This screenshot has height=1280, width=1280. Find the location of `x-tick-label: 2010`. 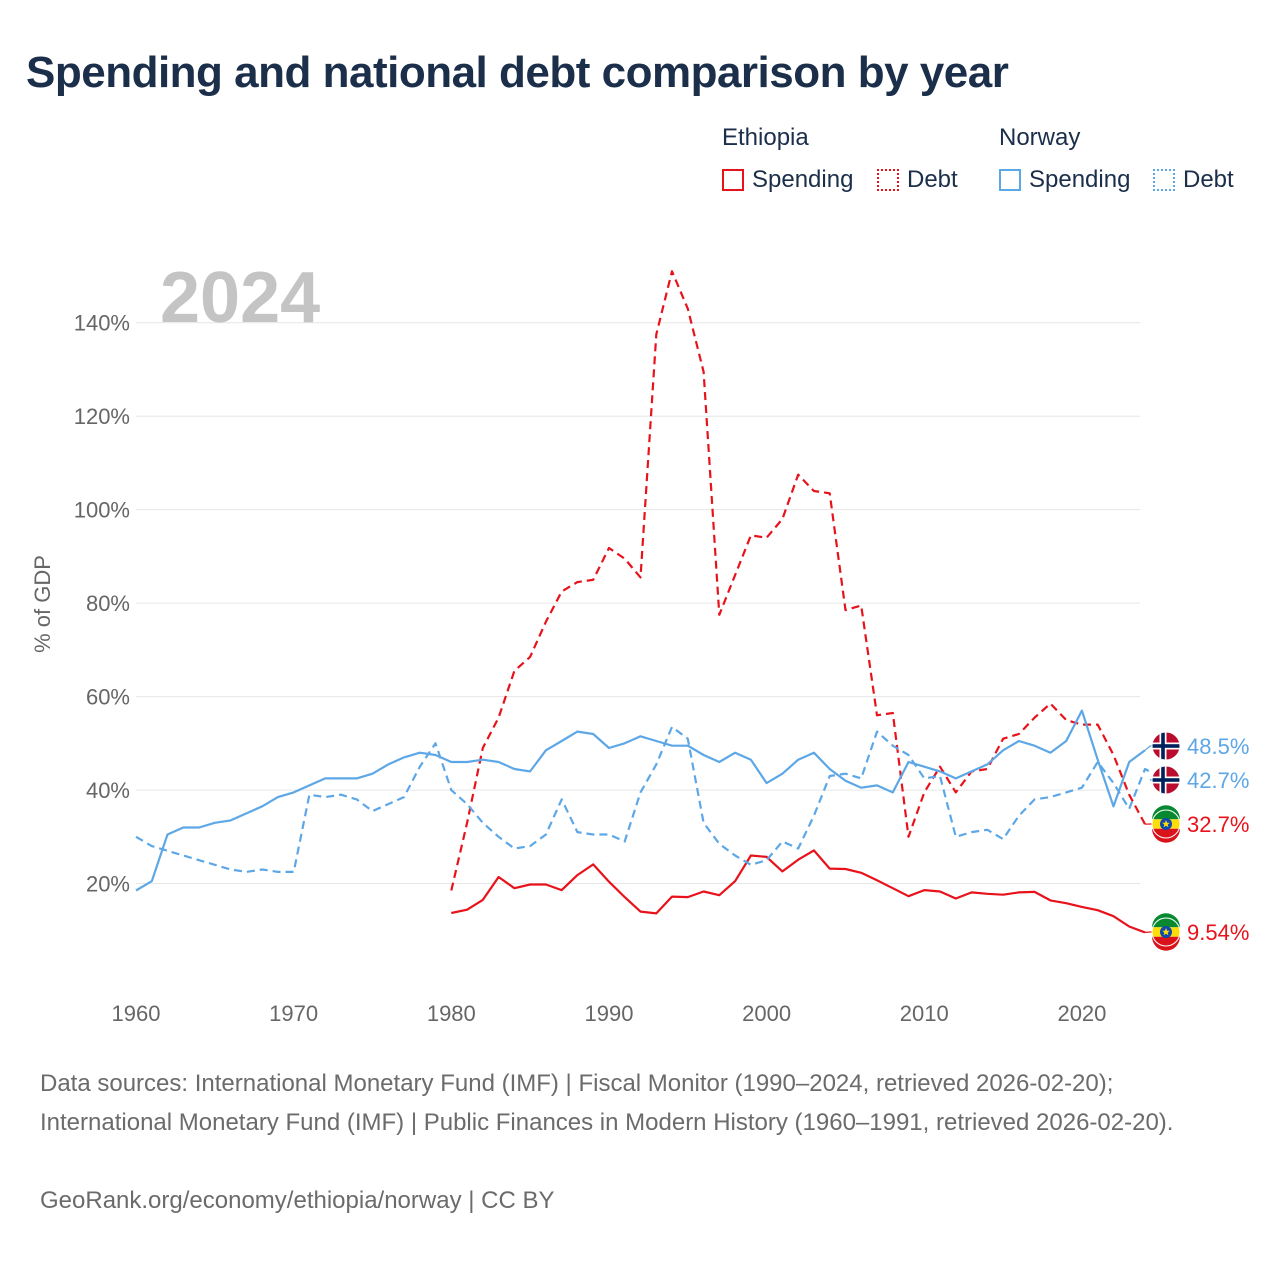

x-tick-label: 2010 is located at coordinates (924, 1013).